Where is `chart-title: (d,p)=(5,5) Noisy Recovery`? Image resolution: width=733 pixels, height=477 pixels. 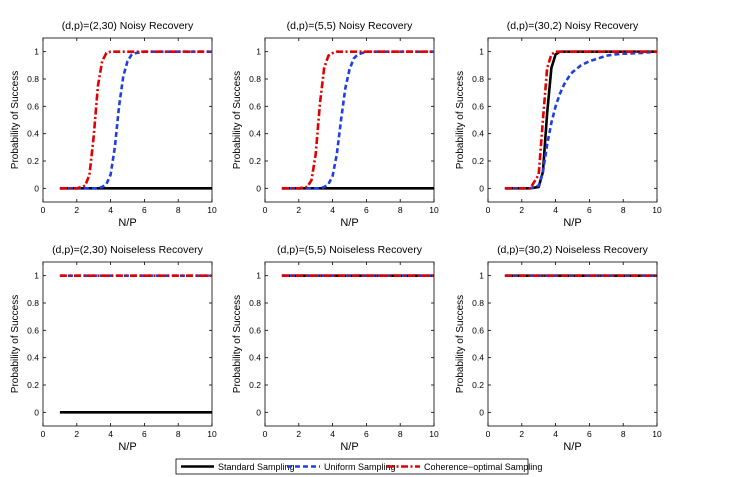 chart-title: (d,p)=(5,5) Noisy Recovery is located at coordinates (350, 26).